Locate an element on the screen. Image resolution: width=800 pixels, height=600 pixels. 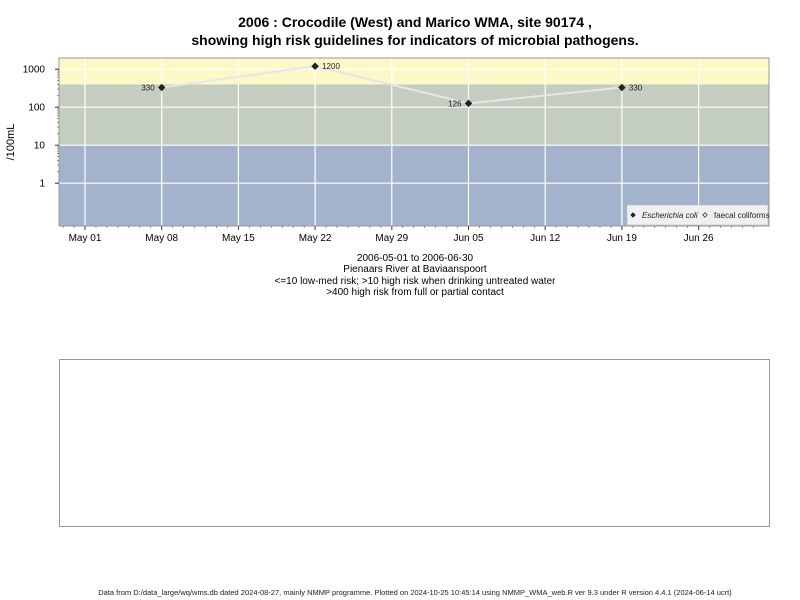
y-tick-label: 10 is located at coordinates (40, 146).